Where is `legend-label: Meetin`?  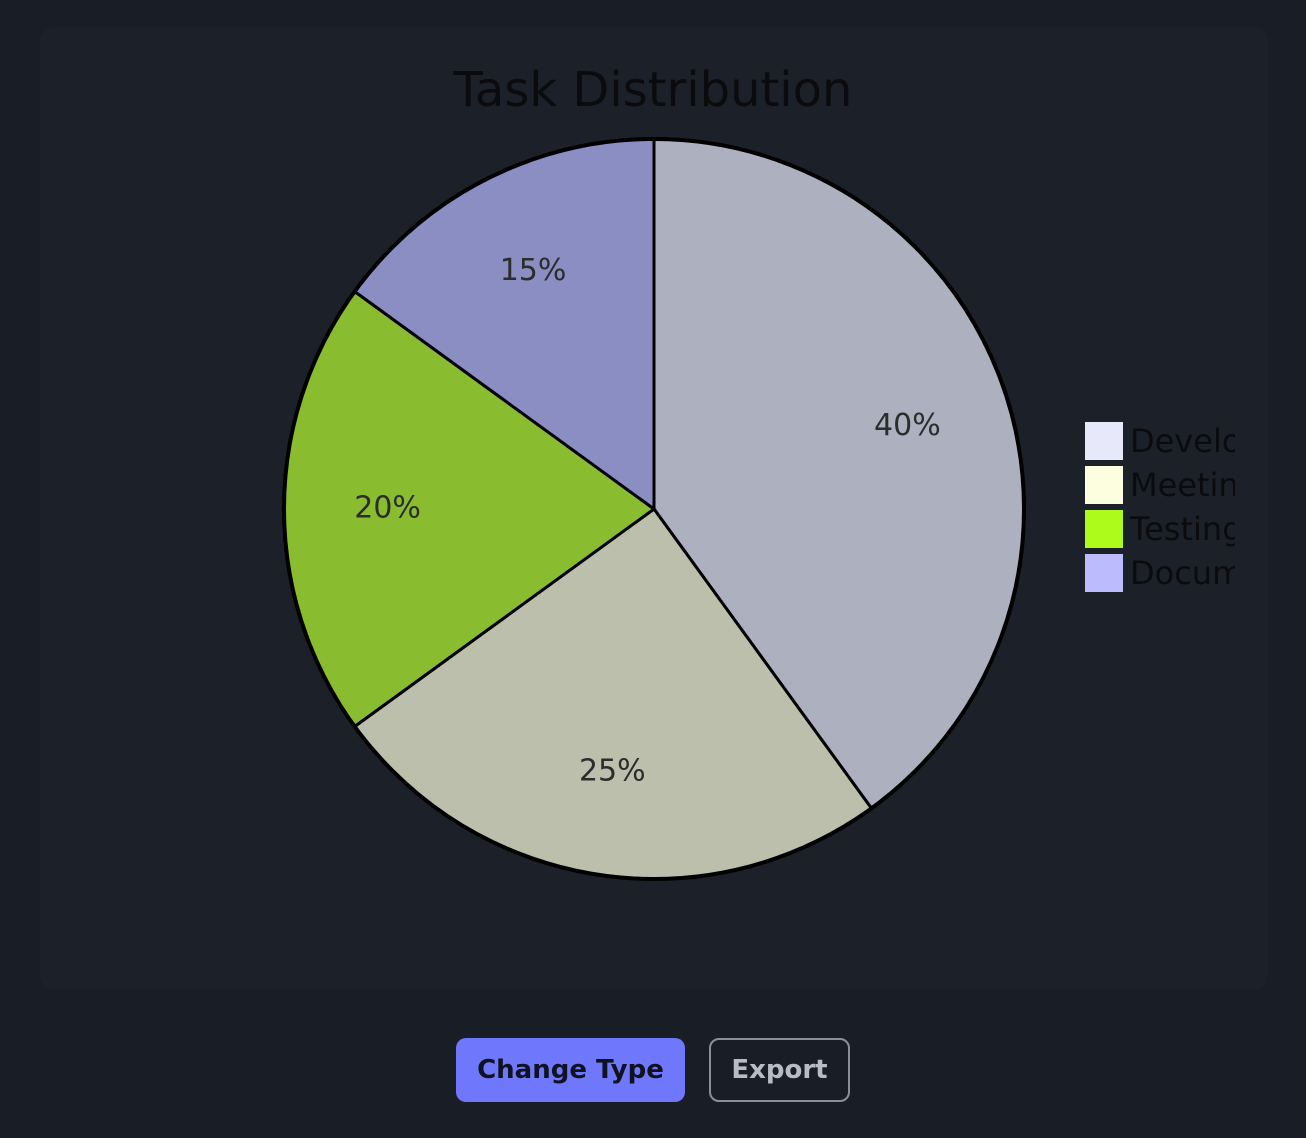
legend-label: Meetin is located at coordinates (1182, 485).